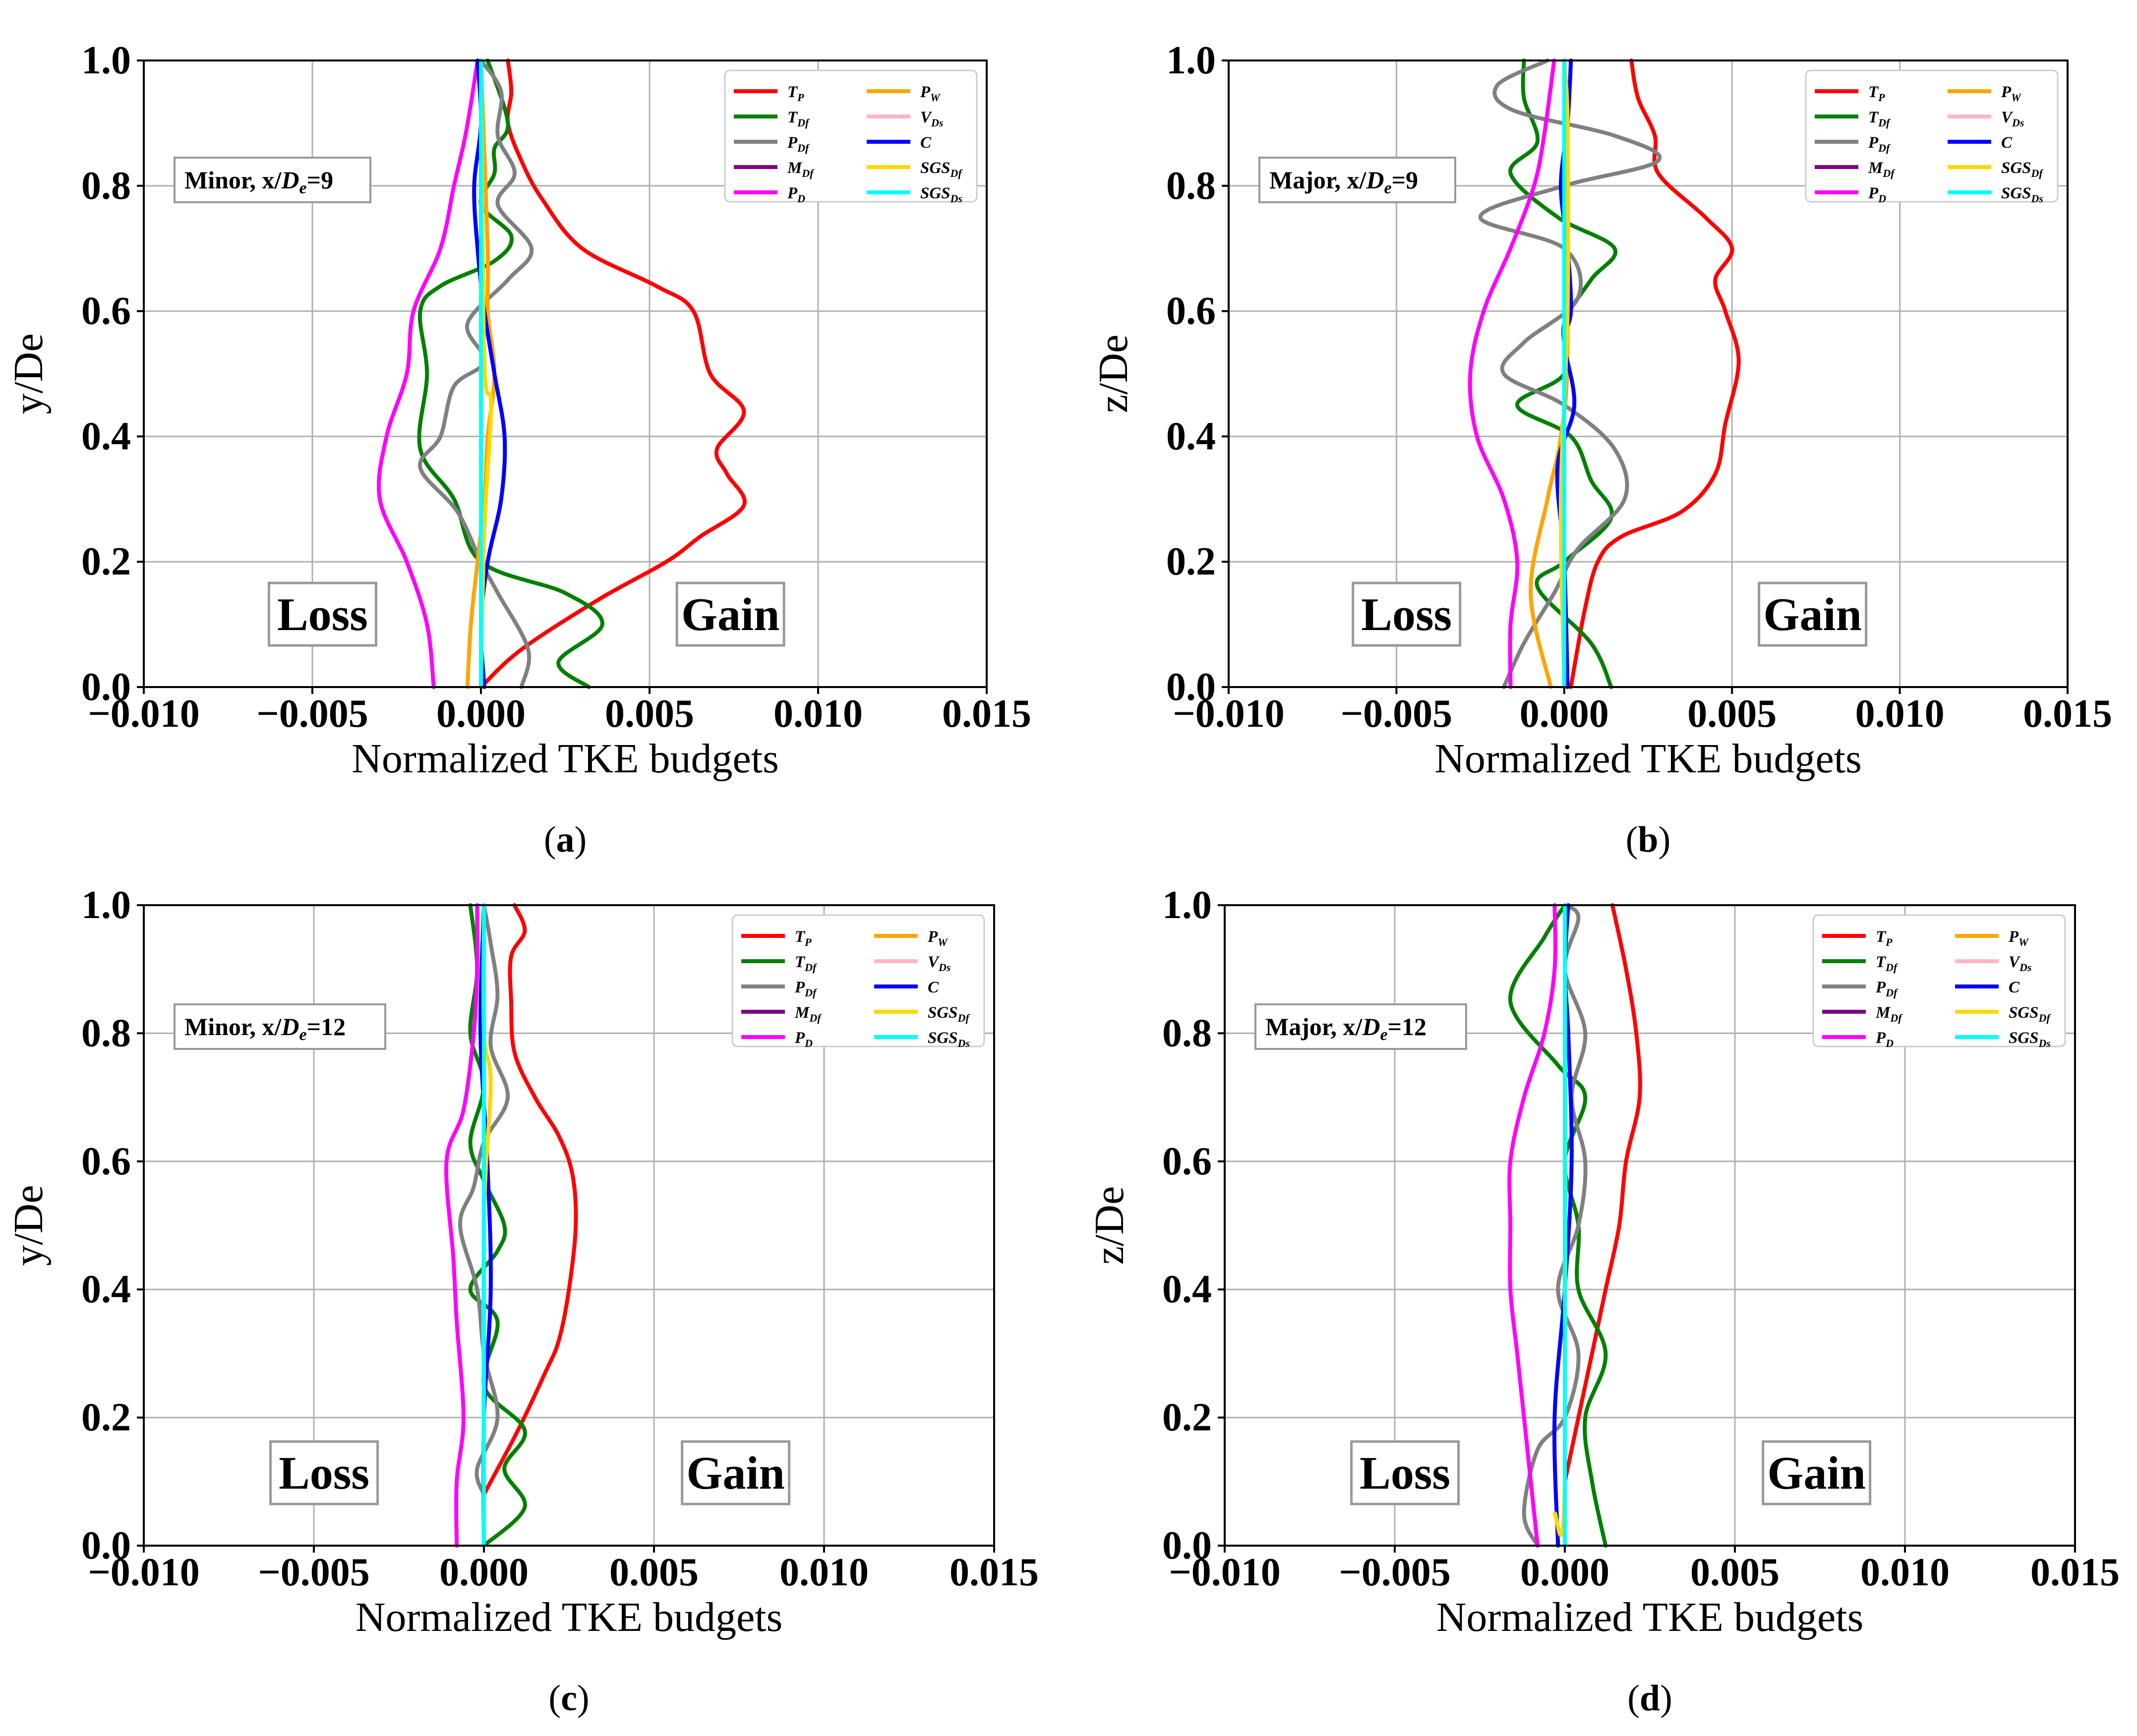 This screenshot has width=2137, height=1736. What do you see at coordinates (1187, 1033) in the screenshot?
I see `y-tick-label: 0.8` at bounding box center [1187, 1033].